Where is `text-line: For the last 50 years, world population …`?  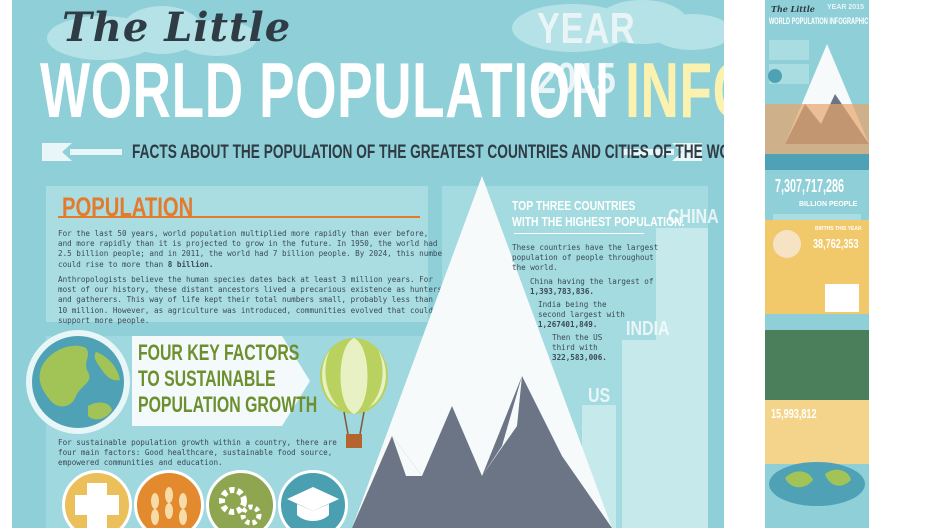 text-line: For the last 50 years, world population … is located at coordinates (243, 233).